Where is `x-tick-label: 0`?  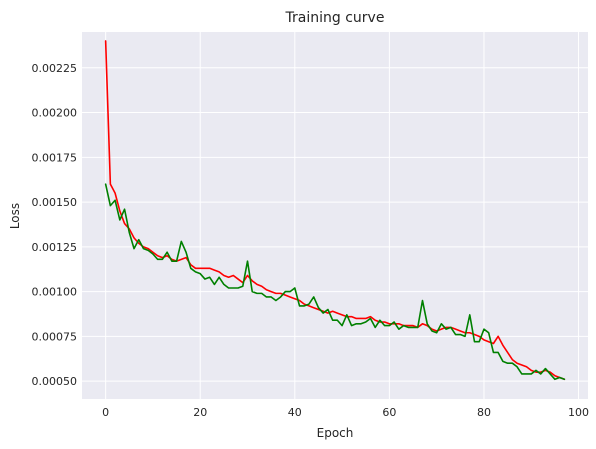 x-tick-label: 0 is located at coordinates (105, 412).